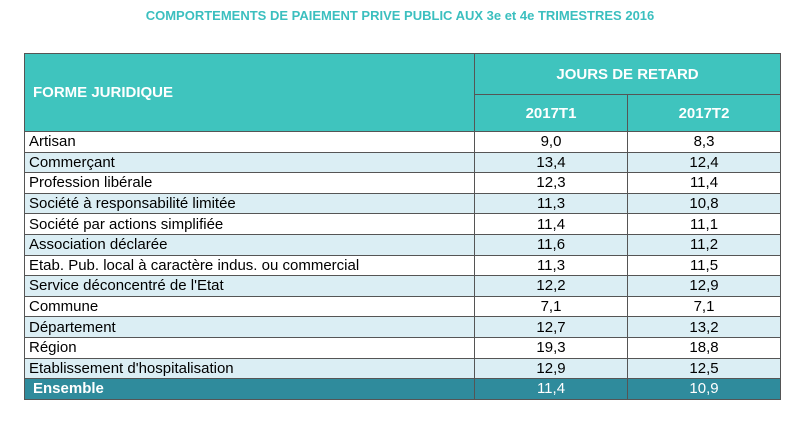  I want to click on row-label: Etablissement d'hospitalisation, so click(249, 368).